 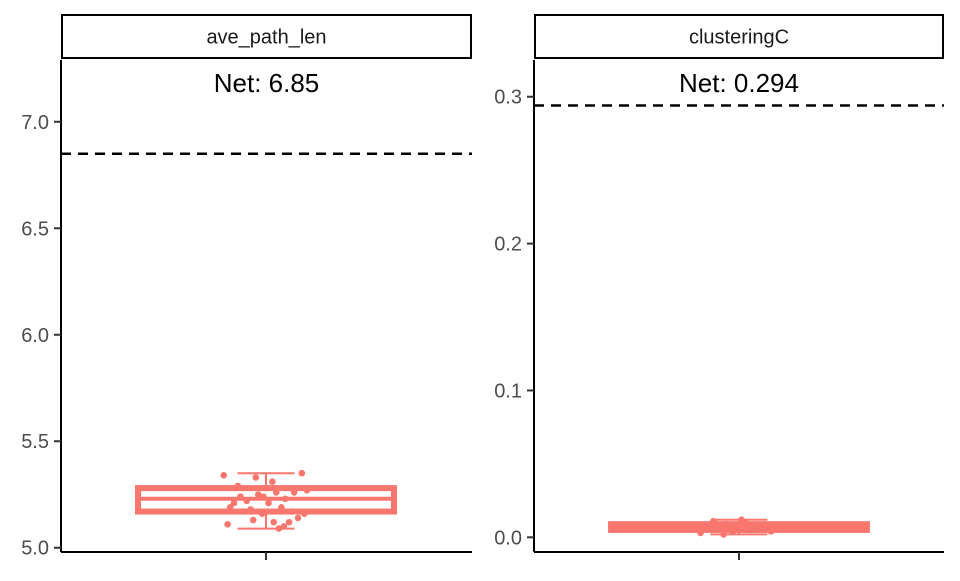 I want to click on y-tick-label: 0.2, so click(x=508, y=245).